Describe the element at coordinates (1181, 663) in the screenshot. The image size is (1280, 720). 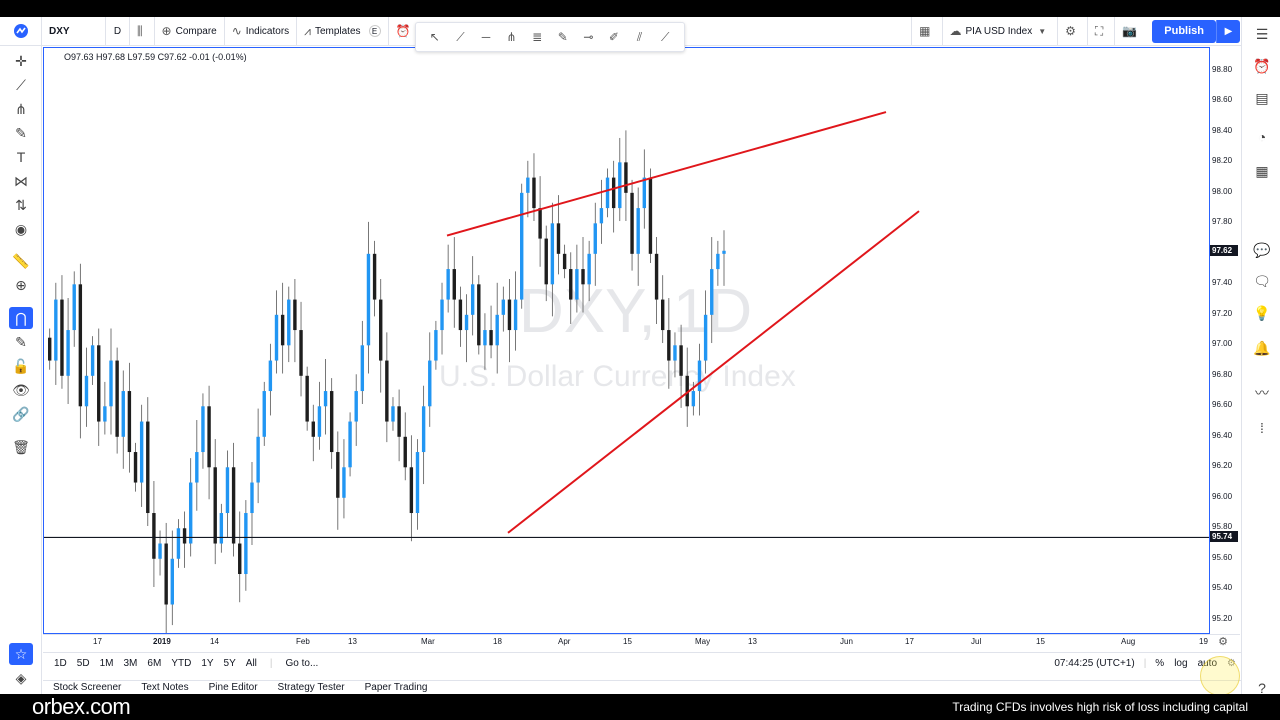
I see `log-toggle: log` at that location.